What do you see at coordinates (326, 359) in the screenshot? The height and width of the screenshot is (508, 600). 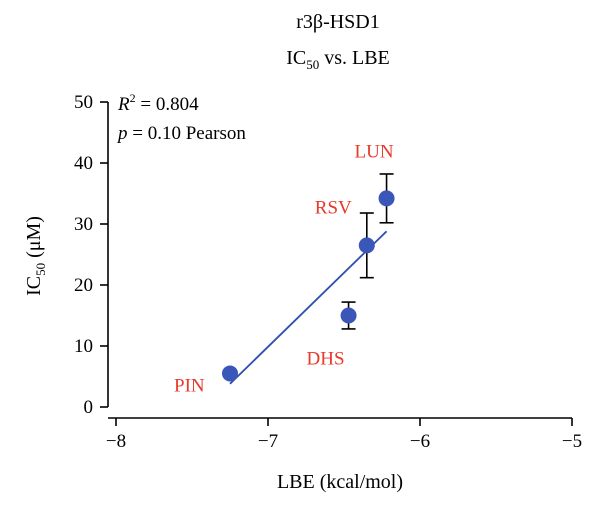 I see `point-label-dhs: DHS` at bounding box center [326, 359].